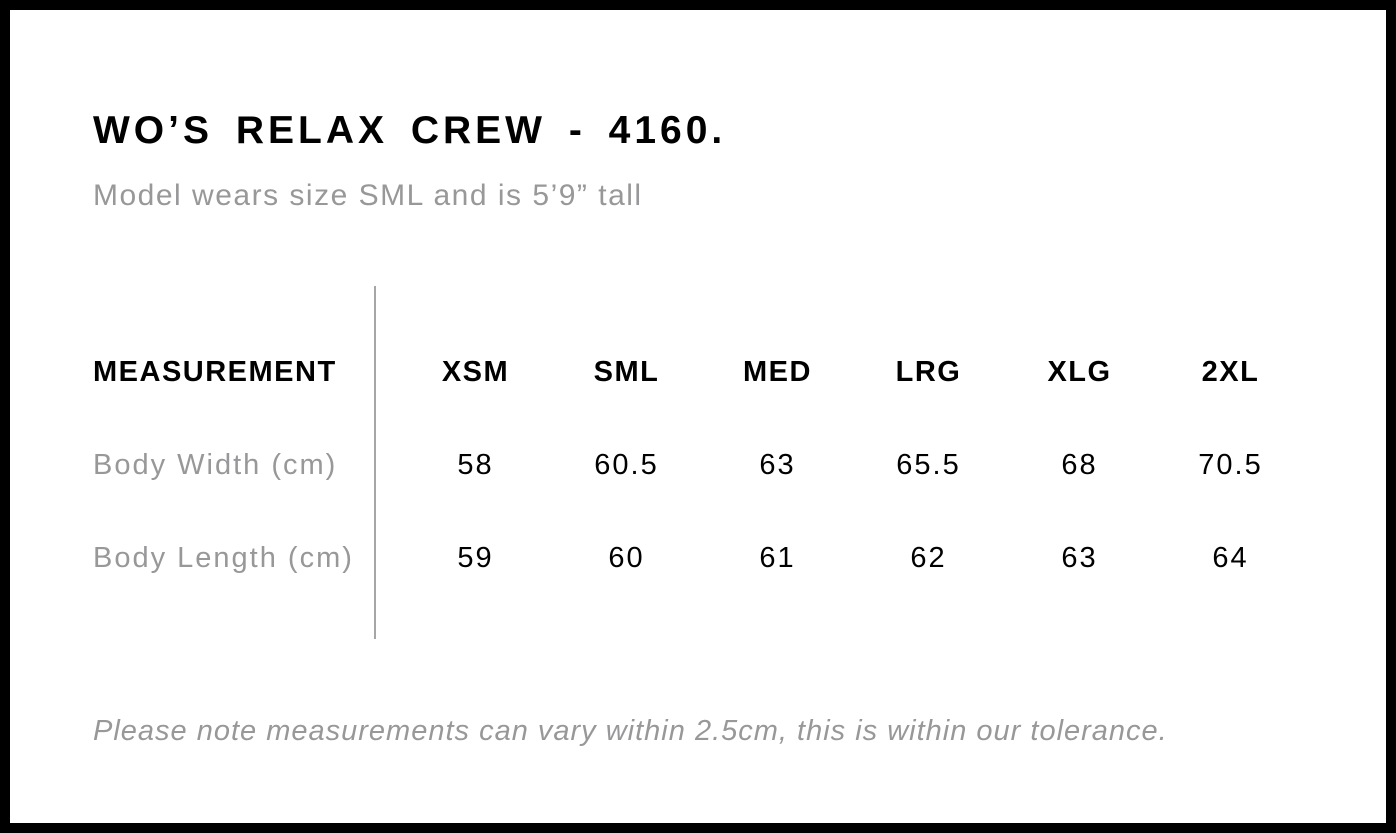  I want to click on model-size-info: Model wears size SML and is 5’9” tall, so click(368, 195).